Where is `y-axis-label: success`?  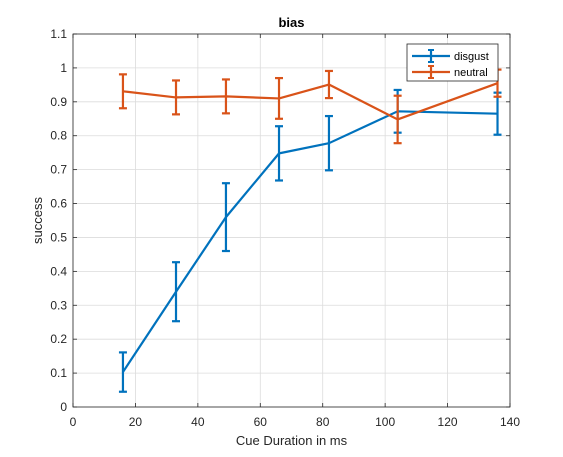
y-axis-label: success is located at coordinates (37, 220).